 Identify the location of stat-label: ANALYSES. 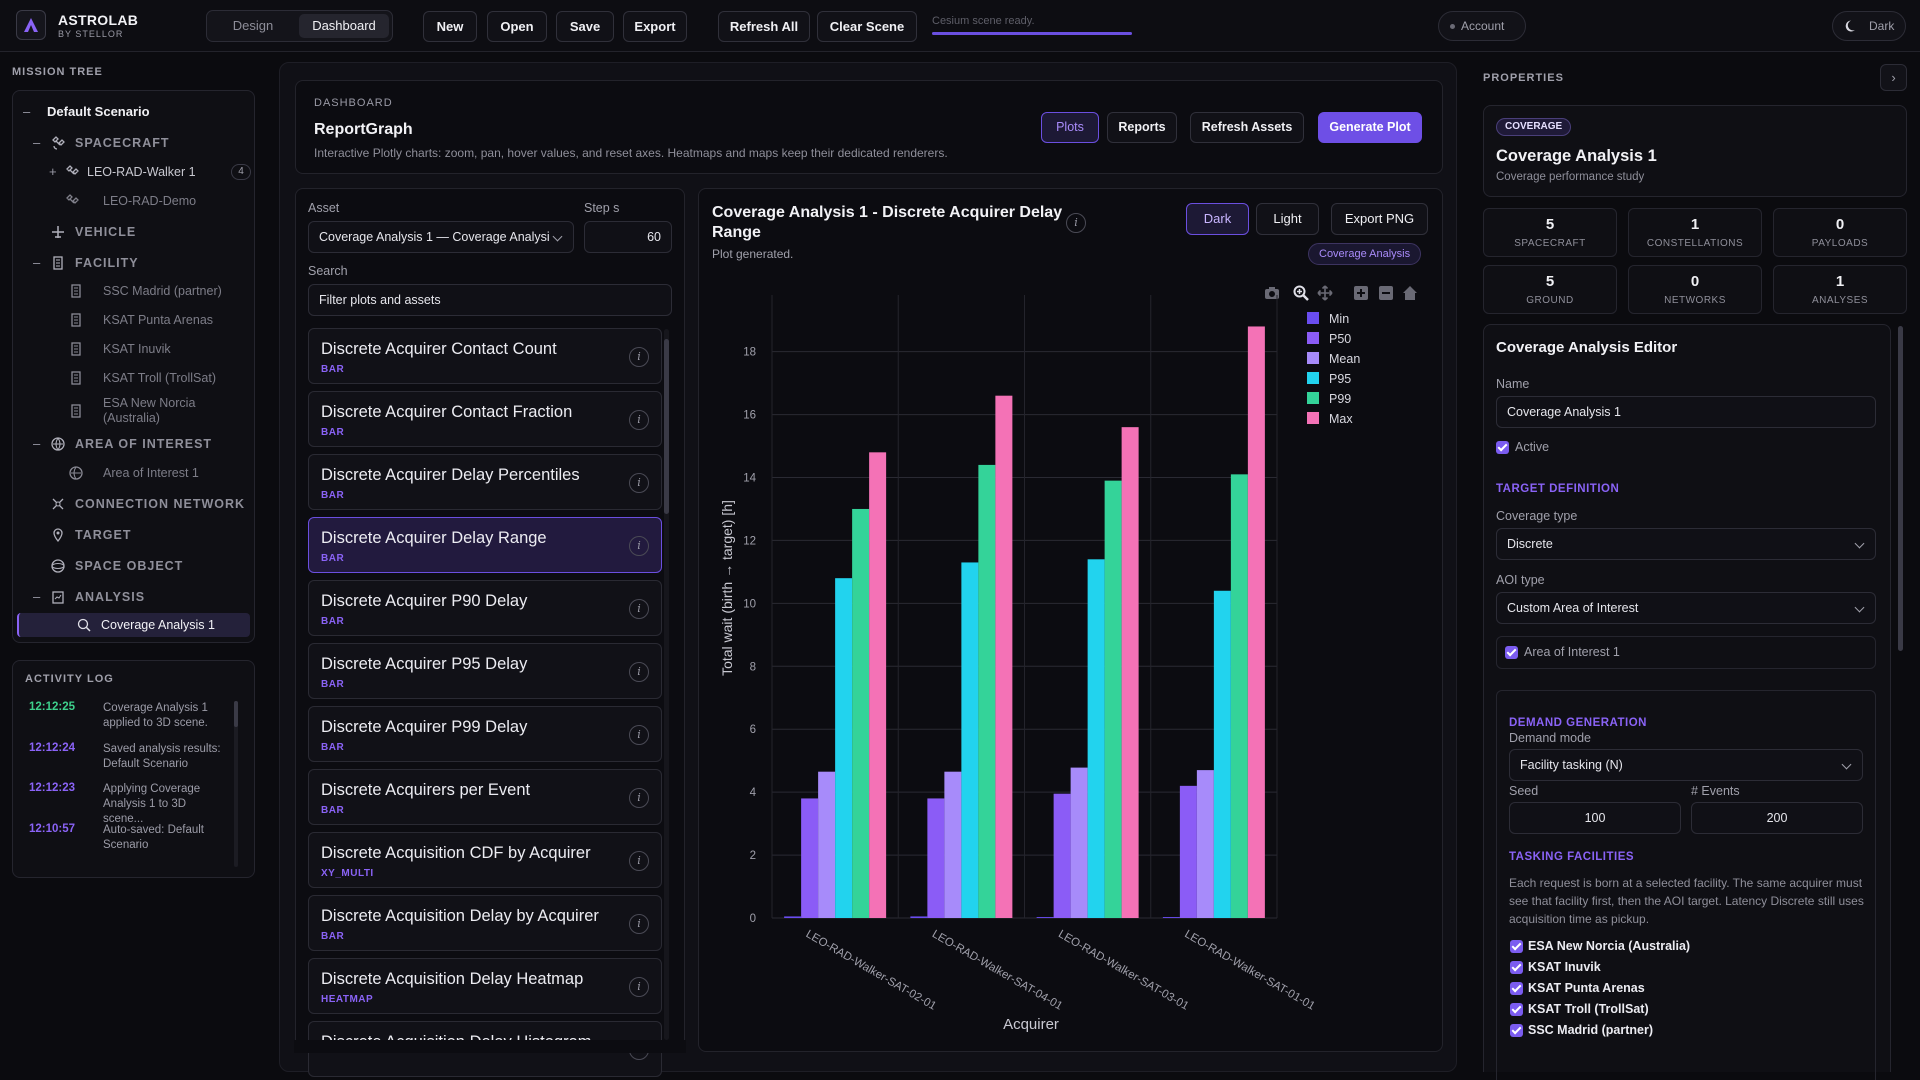
(1840, 300).